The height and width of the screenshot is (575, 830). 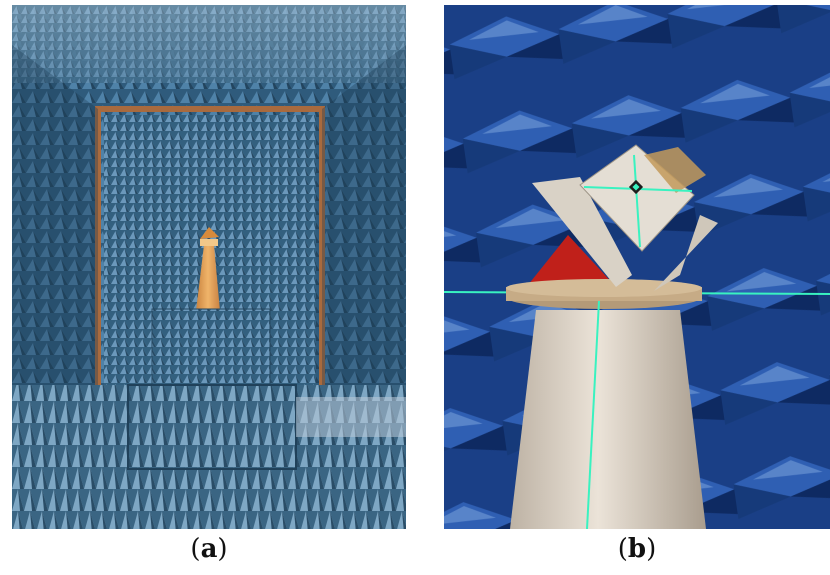 What do you see at coordinates (572, 261) in the screenshot?
I see `red-absorber` at bounding box center [572, 261].